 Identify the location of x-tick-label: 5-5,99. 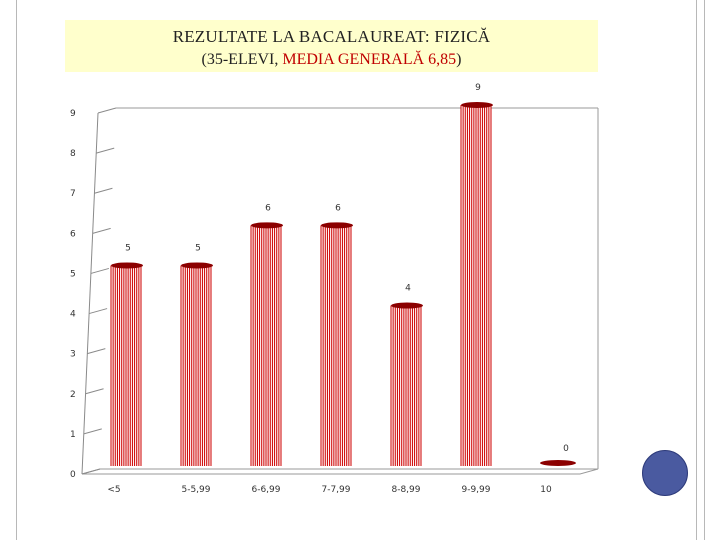
(195, 490).